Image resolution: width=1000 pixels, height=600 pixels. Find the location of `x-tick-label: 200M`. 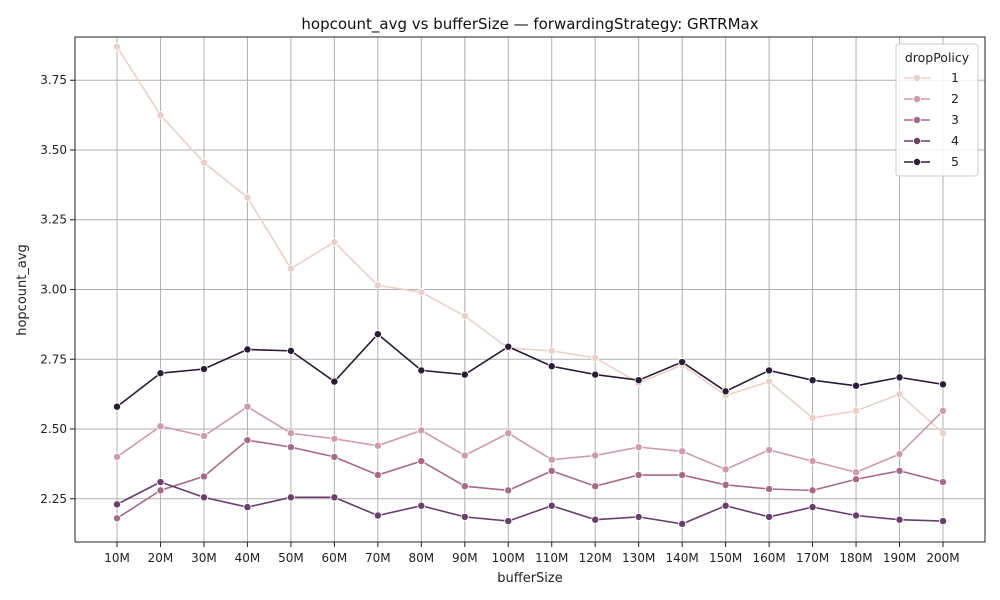

x-tick-label: 200M is located at coordinates (942, 558).